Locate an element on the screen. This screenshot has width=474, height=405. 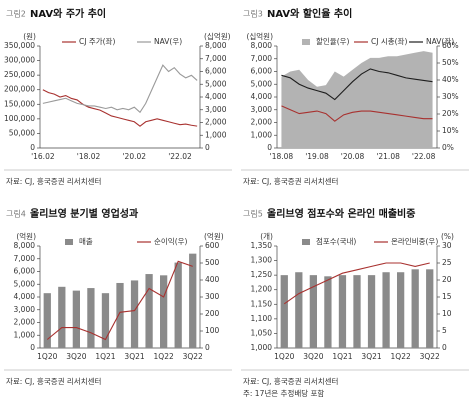
y-unit: (개) is located at coordinates (266, 236).